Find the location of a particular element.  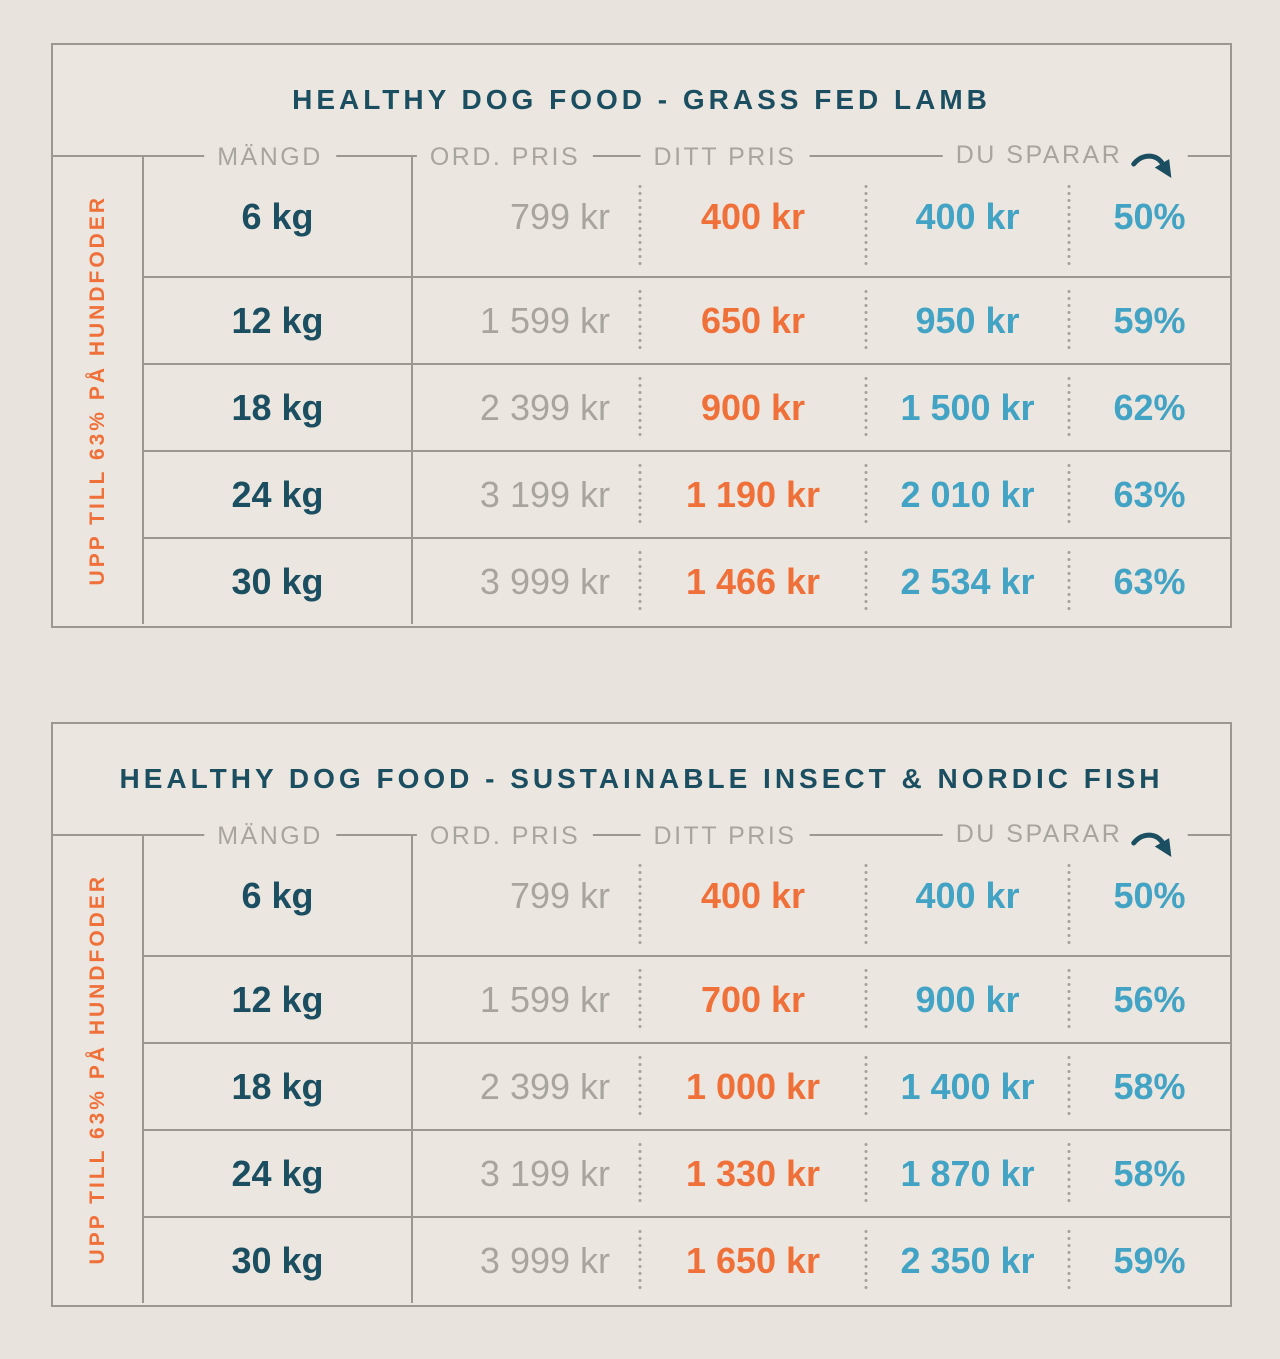

your-price-cell: 1 190 kr is located at coordinates (754, 494).